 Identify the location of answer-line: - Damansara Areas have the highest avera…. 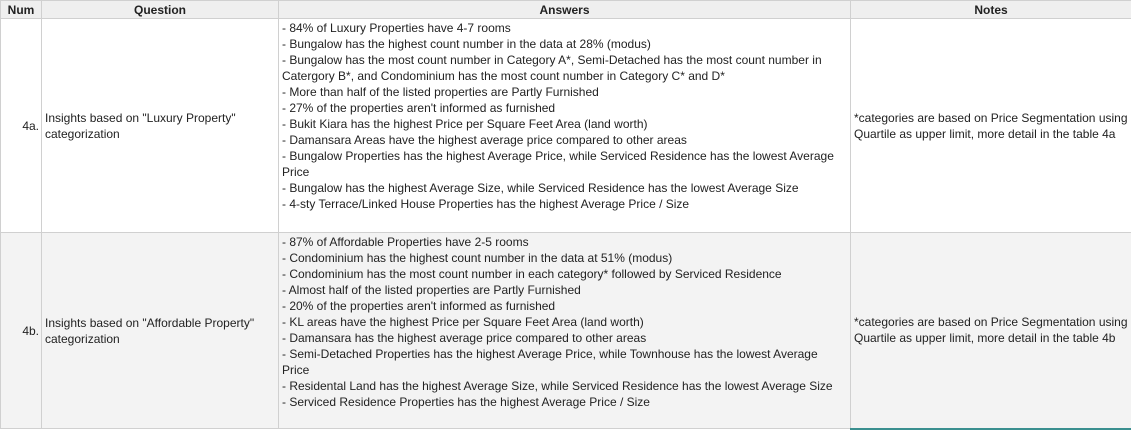
(484, 140).